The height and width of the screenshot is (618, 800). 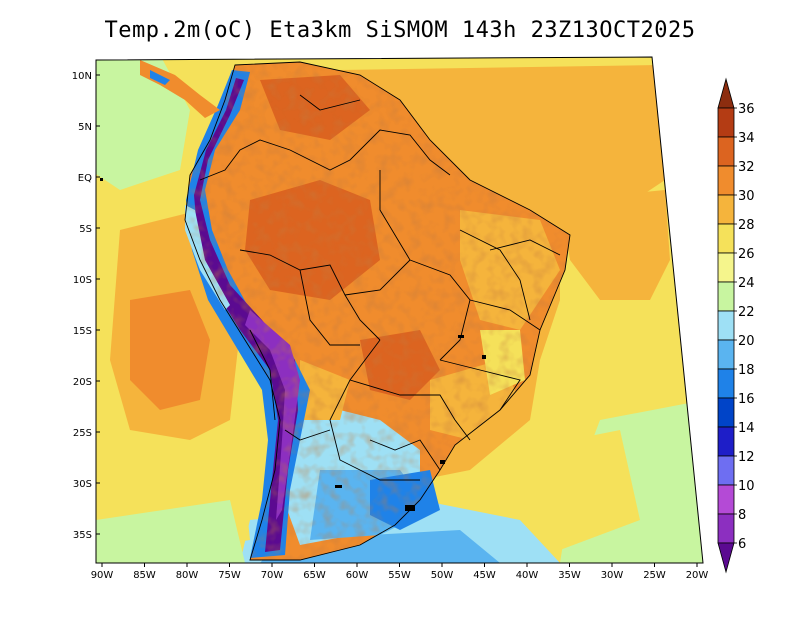 I want to click on latitude-axis: 10N 5N EQ 5S 10S 15S 20S 25S 30S 35S, so click(x=86, y=306).